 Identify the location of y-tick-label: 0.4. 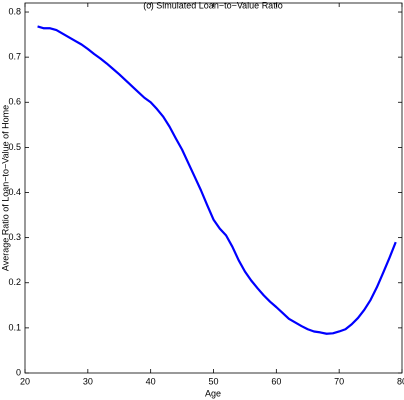
(14, 192).